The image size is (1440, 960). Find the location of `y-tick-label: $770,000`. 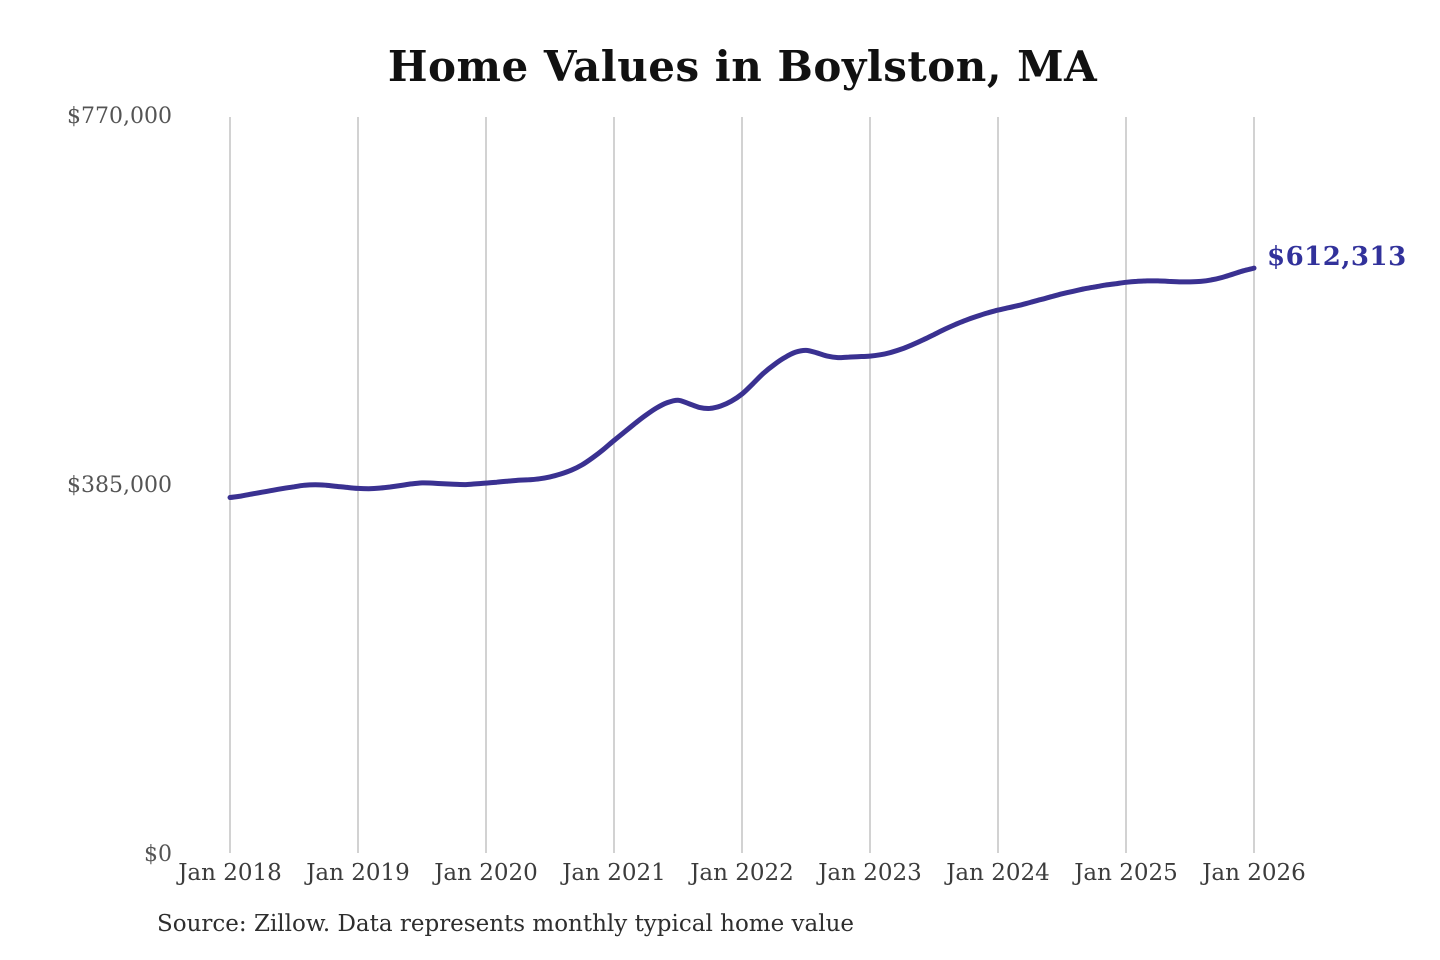

y-tick-label: $770,000 is located at coordinates (119, 116).